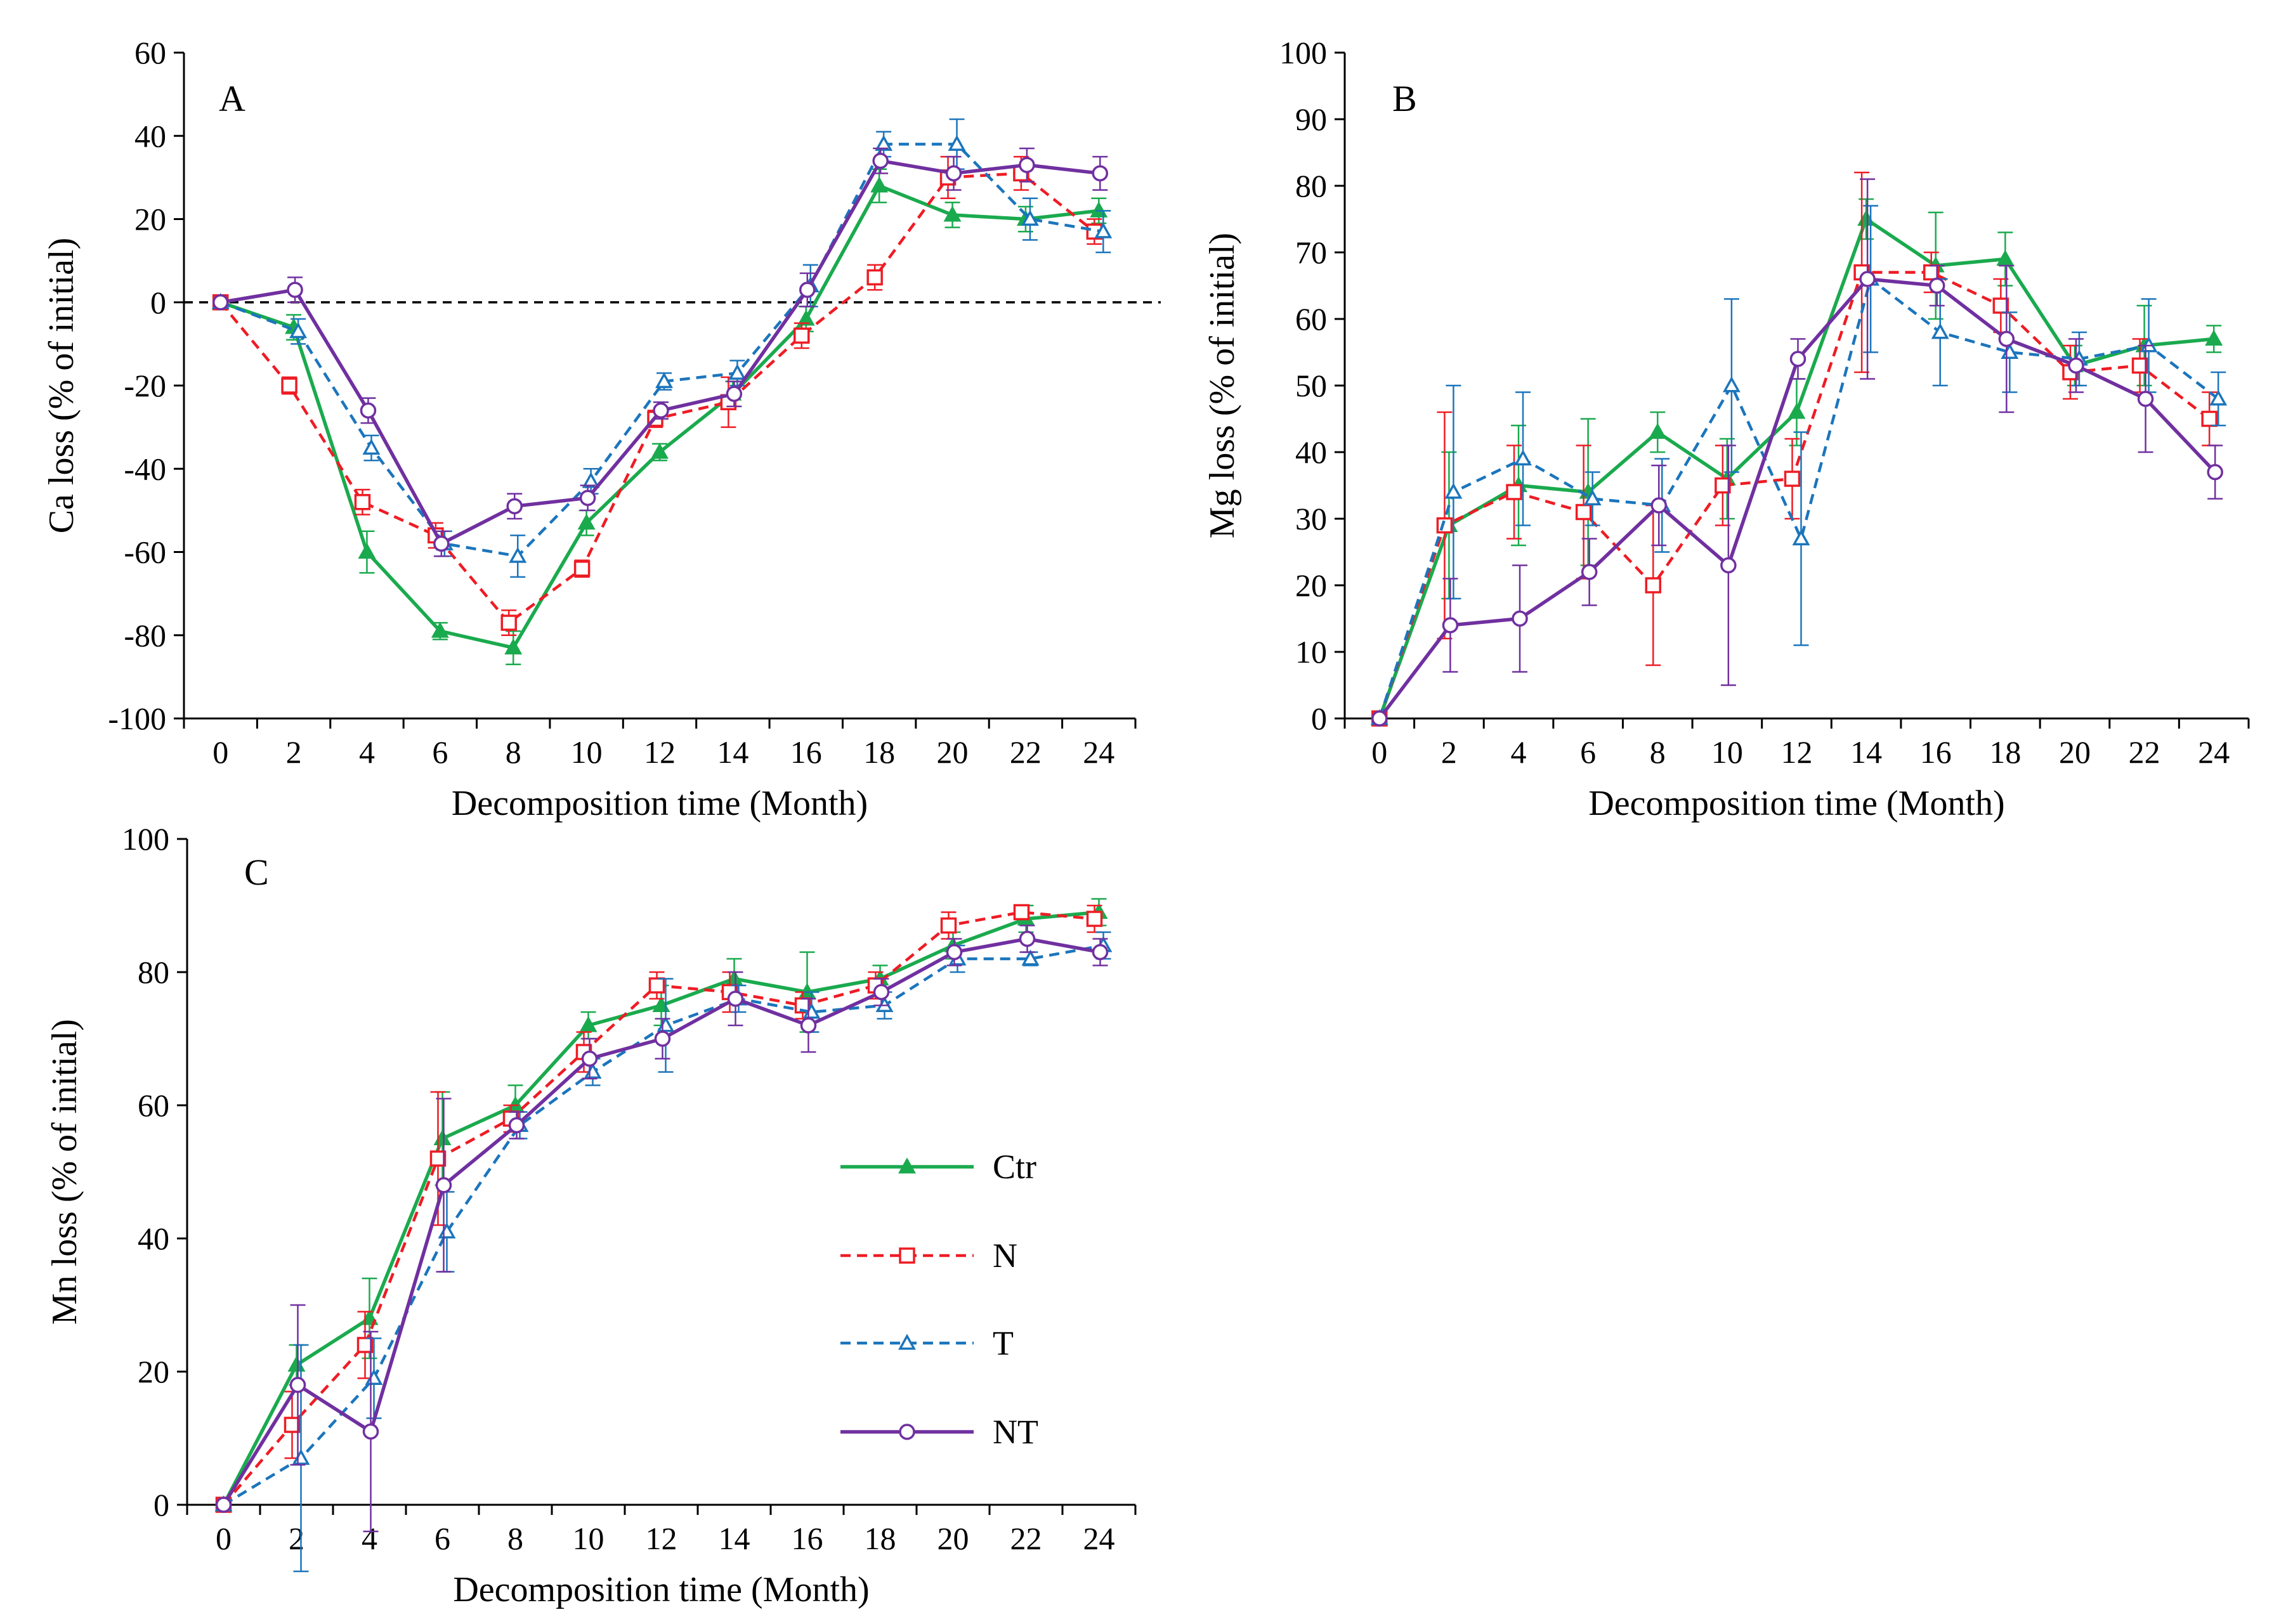 The height and width of the screenshot is (1624, 2293). I want to click on series-nt, so click(662, 1229).